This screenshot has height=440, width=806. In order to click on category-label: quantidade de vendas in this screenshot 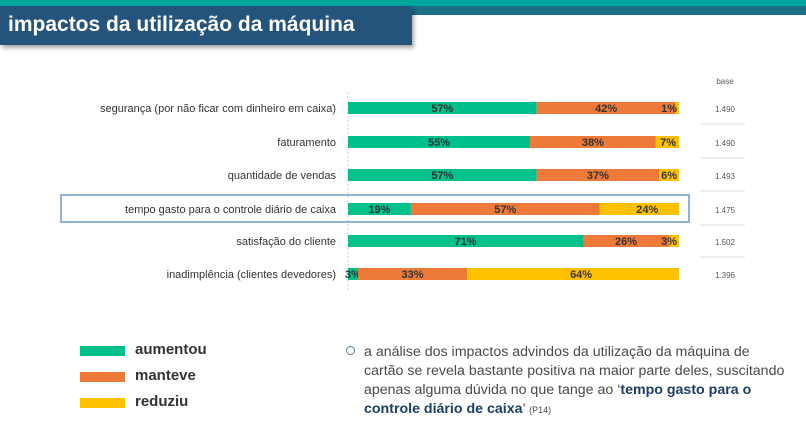, I will do `click(282, 176)`.